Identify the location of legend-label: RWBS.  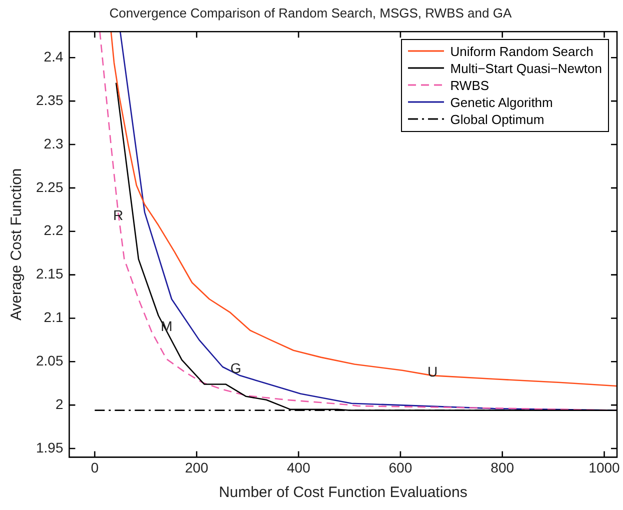
(470, 85).